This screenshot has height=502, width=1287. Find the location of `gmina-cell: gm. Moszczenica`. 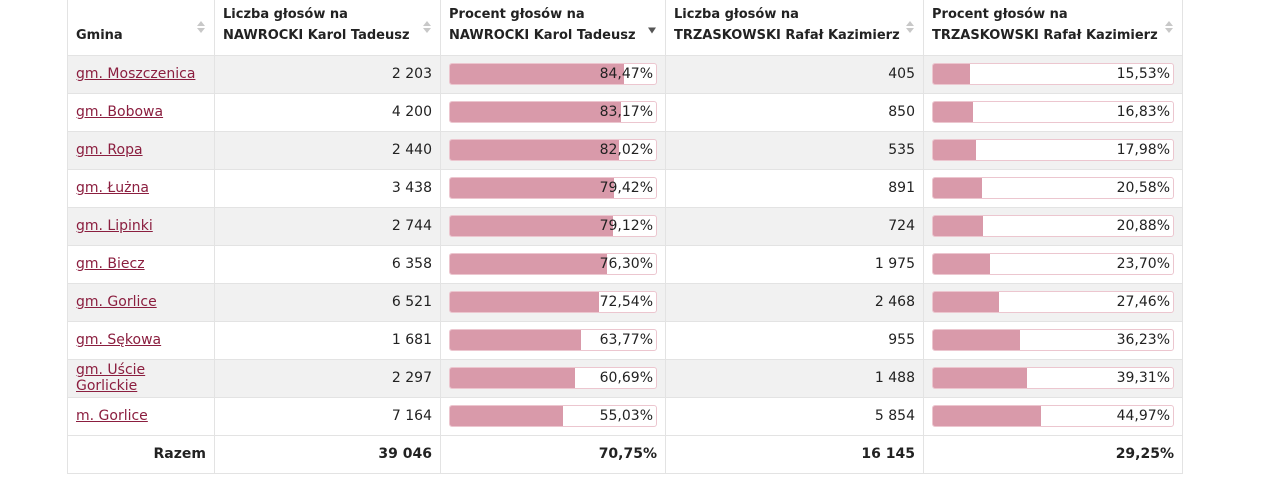

gmina-cell: gm. Moszczenica is located at coordinates (141, 74).